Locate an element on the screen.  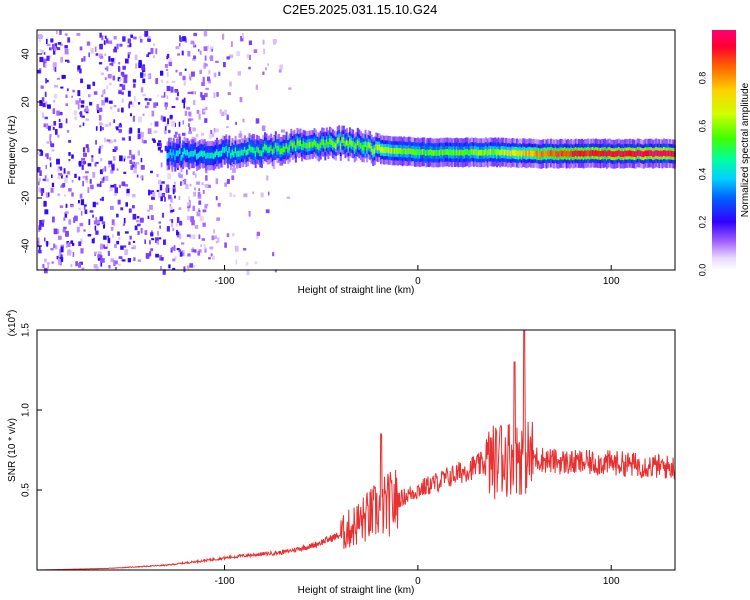
colorbar-ticks: 0.0 0.2 0.4 0.6 0.8 is located at coordinates (702, 174).